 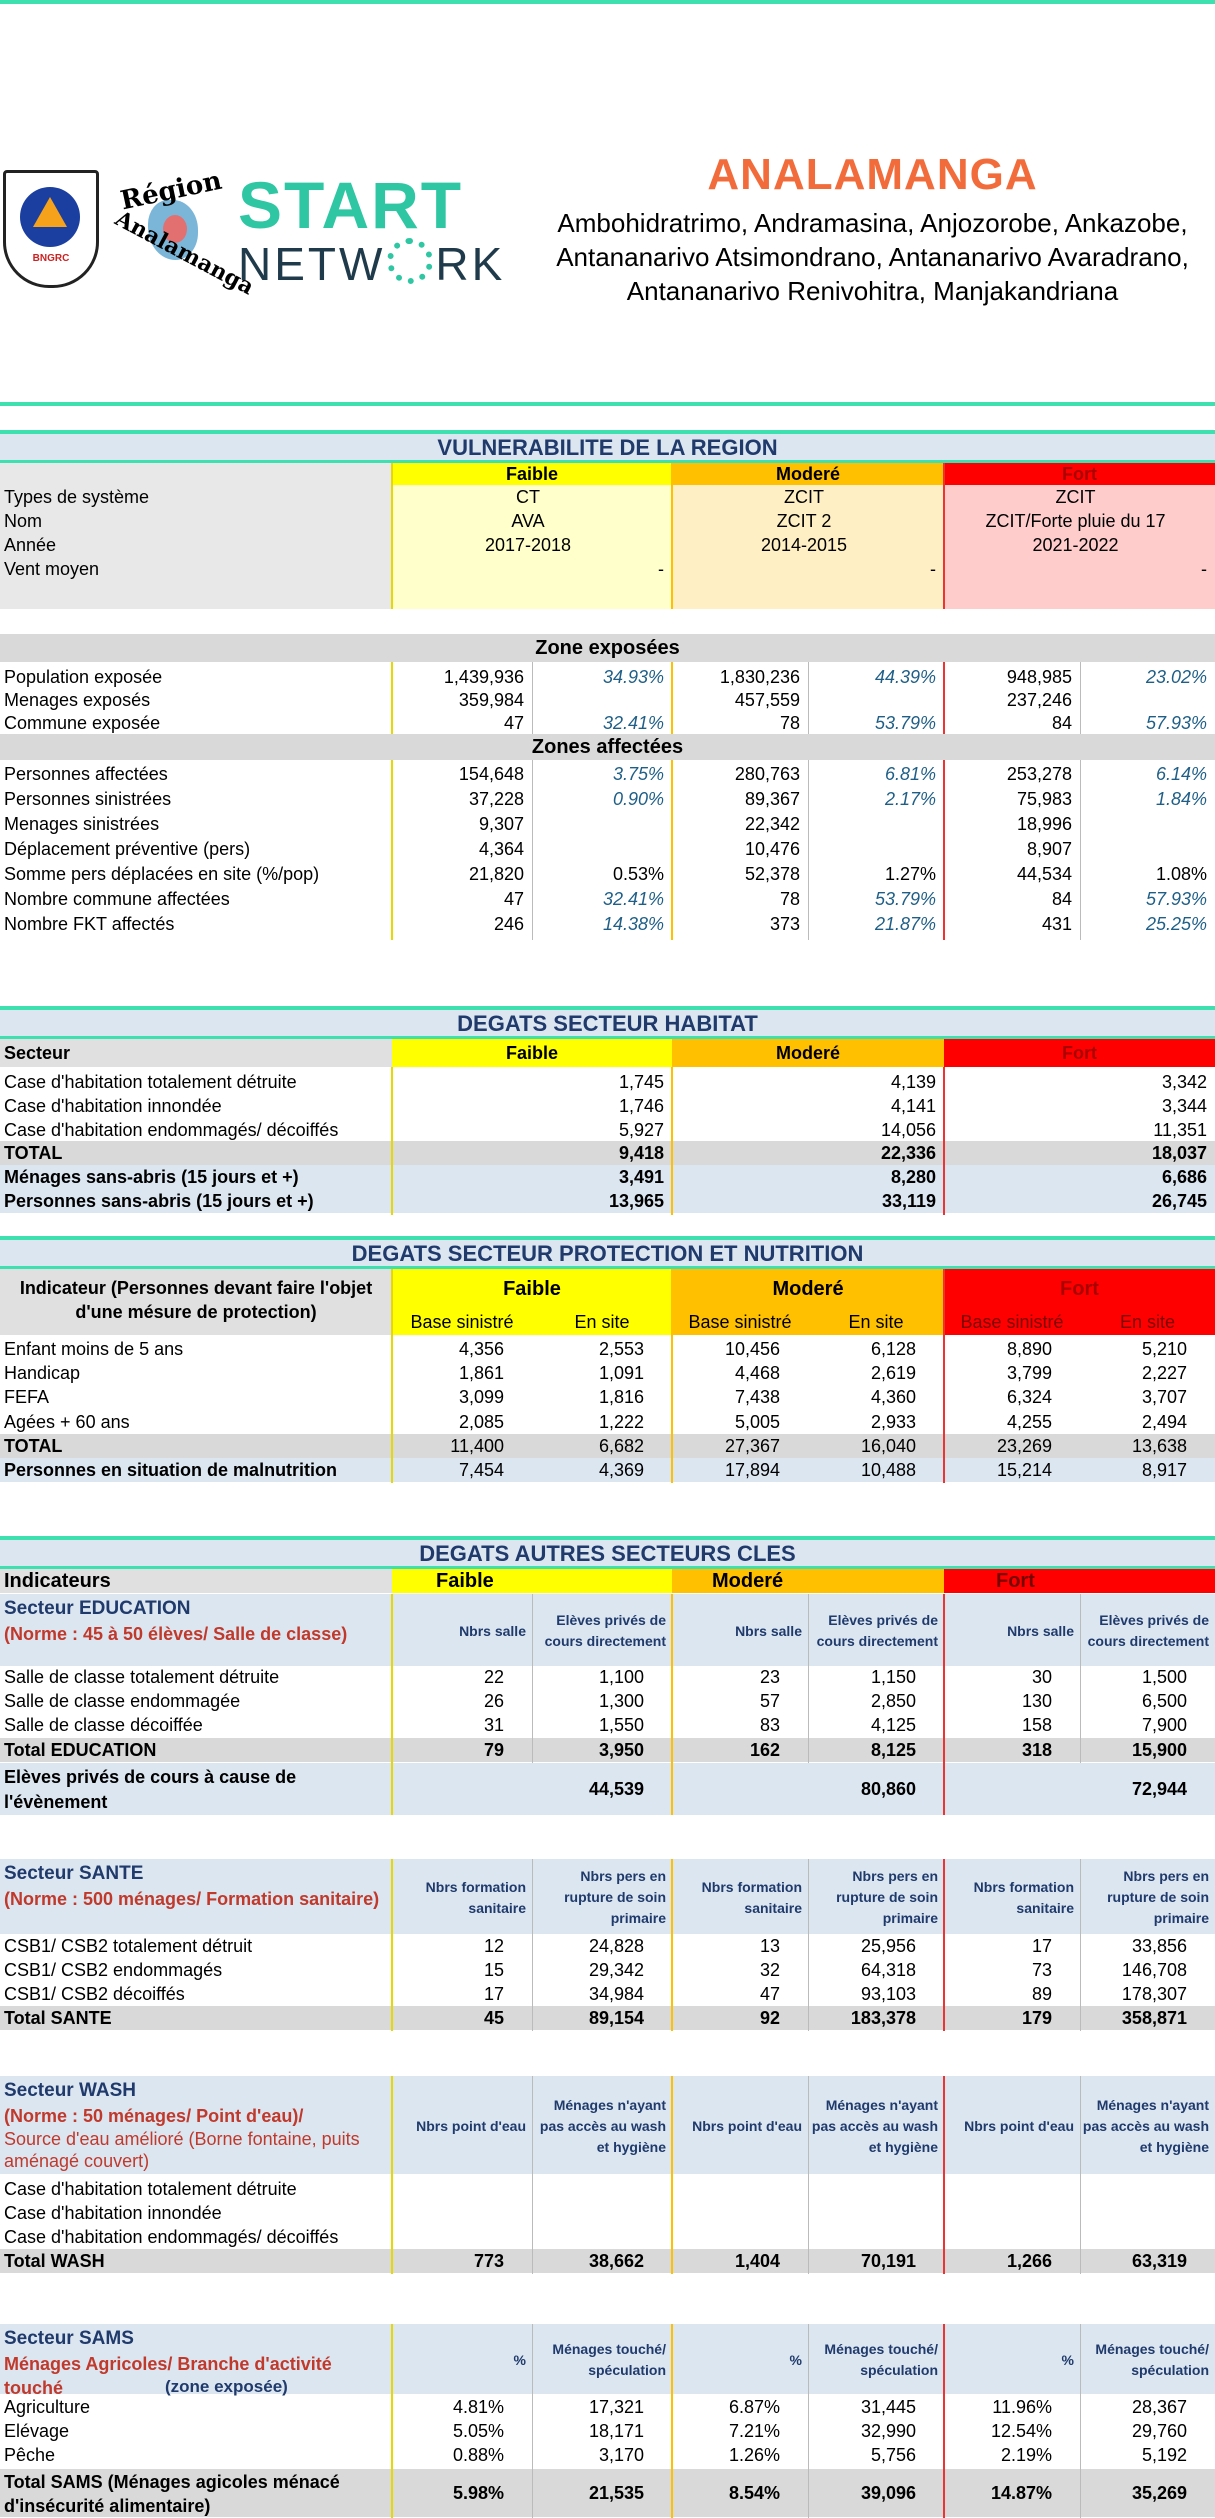 What do you see at coordinates (607, 2125) in the screenshot?
I see `sector-header-band` at bounding box center [607, 2125].